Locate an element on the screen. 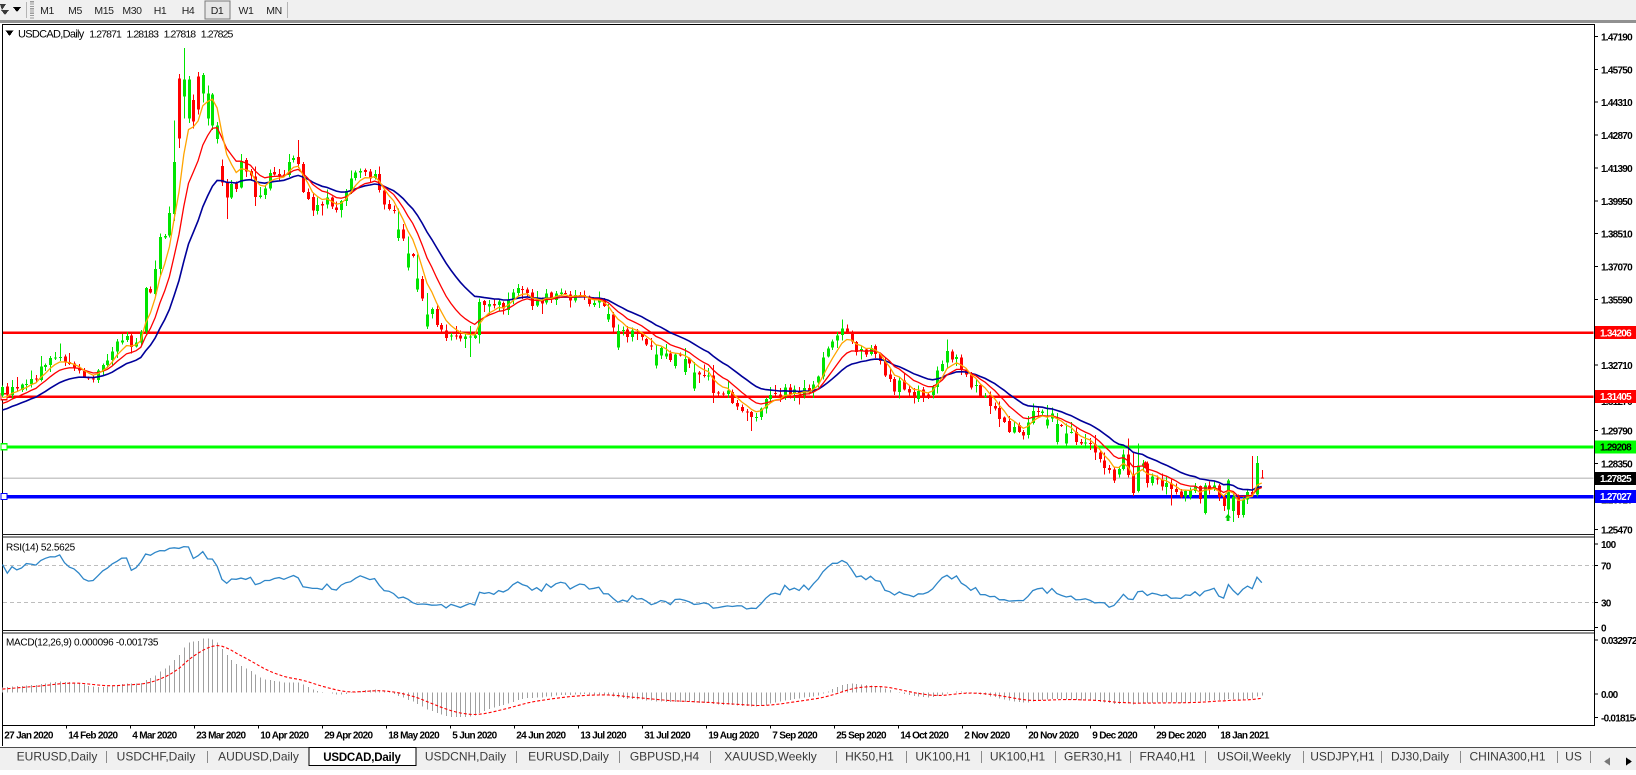 This screenshot has height=775, width=1636. svg-text: 1.38510 is located at coordinates (1617, 235).